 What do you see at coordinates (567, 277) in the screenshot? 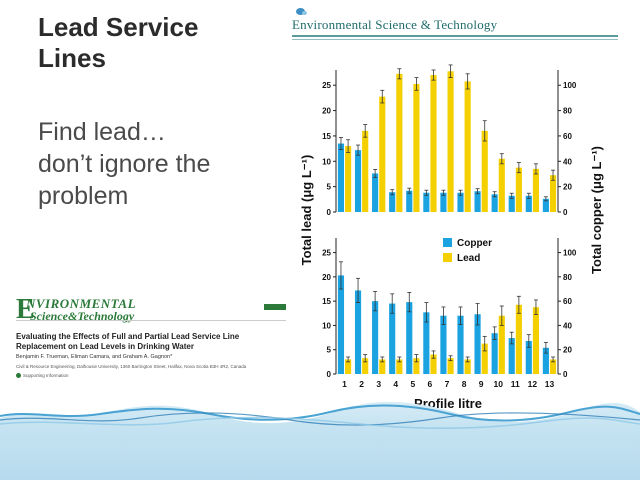
I see `right-tick-label-bottom: 80` at bounding box center [567, 277].